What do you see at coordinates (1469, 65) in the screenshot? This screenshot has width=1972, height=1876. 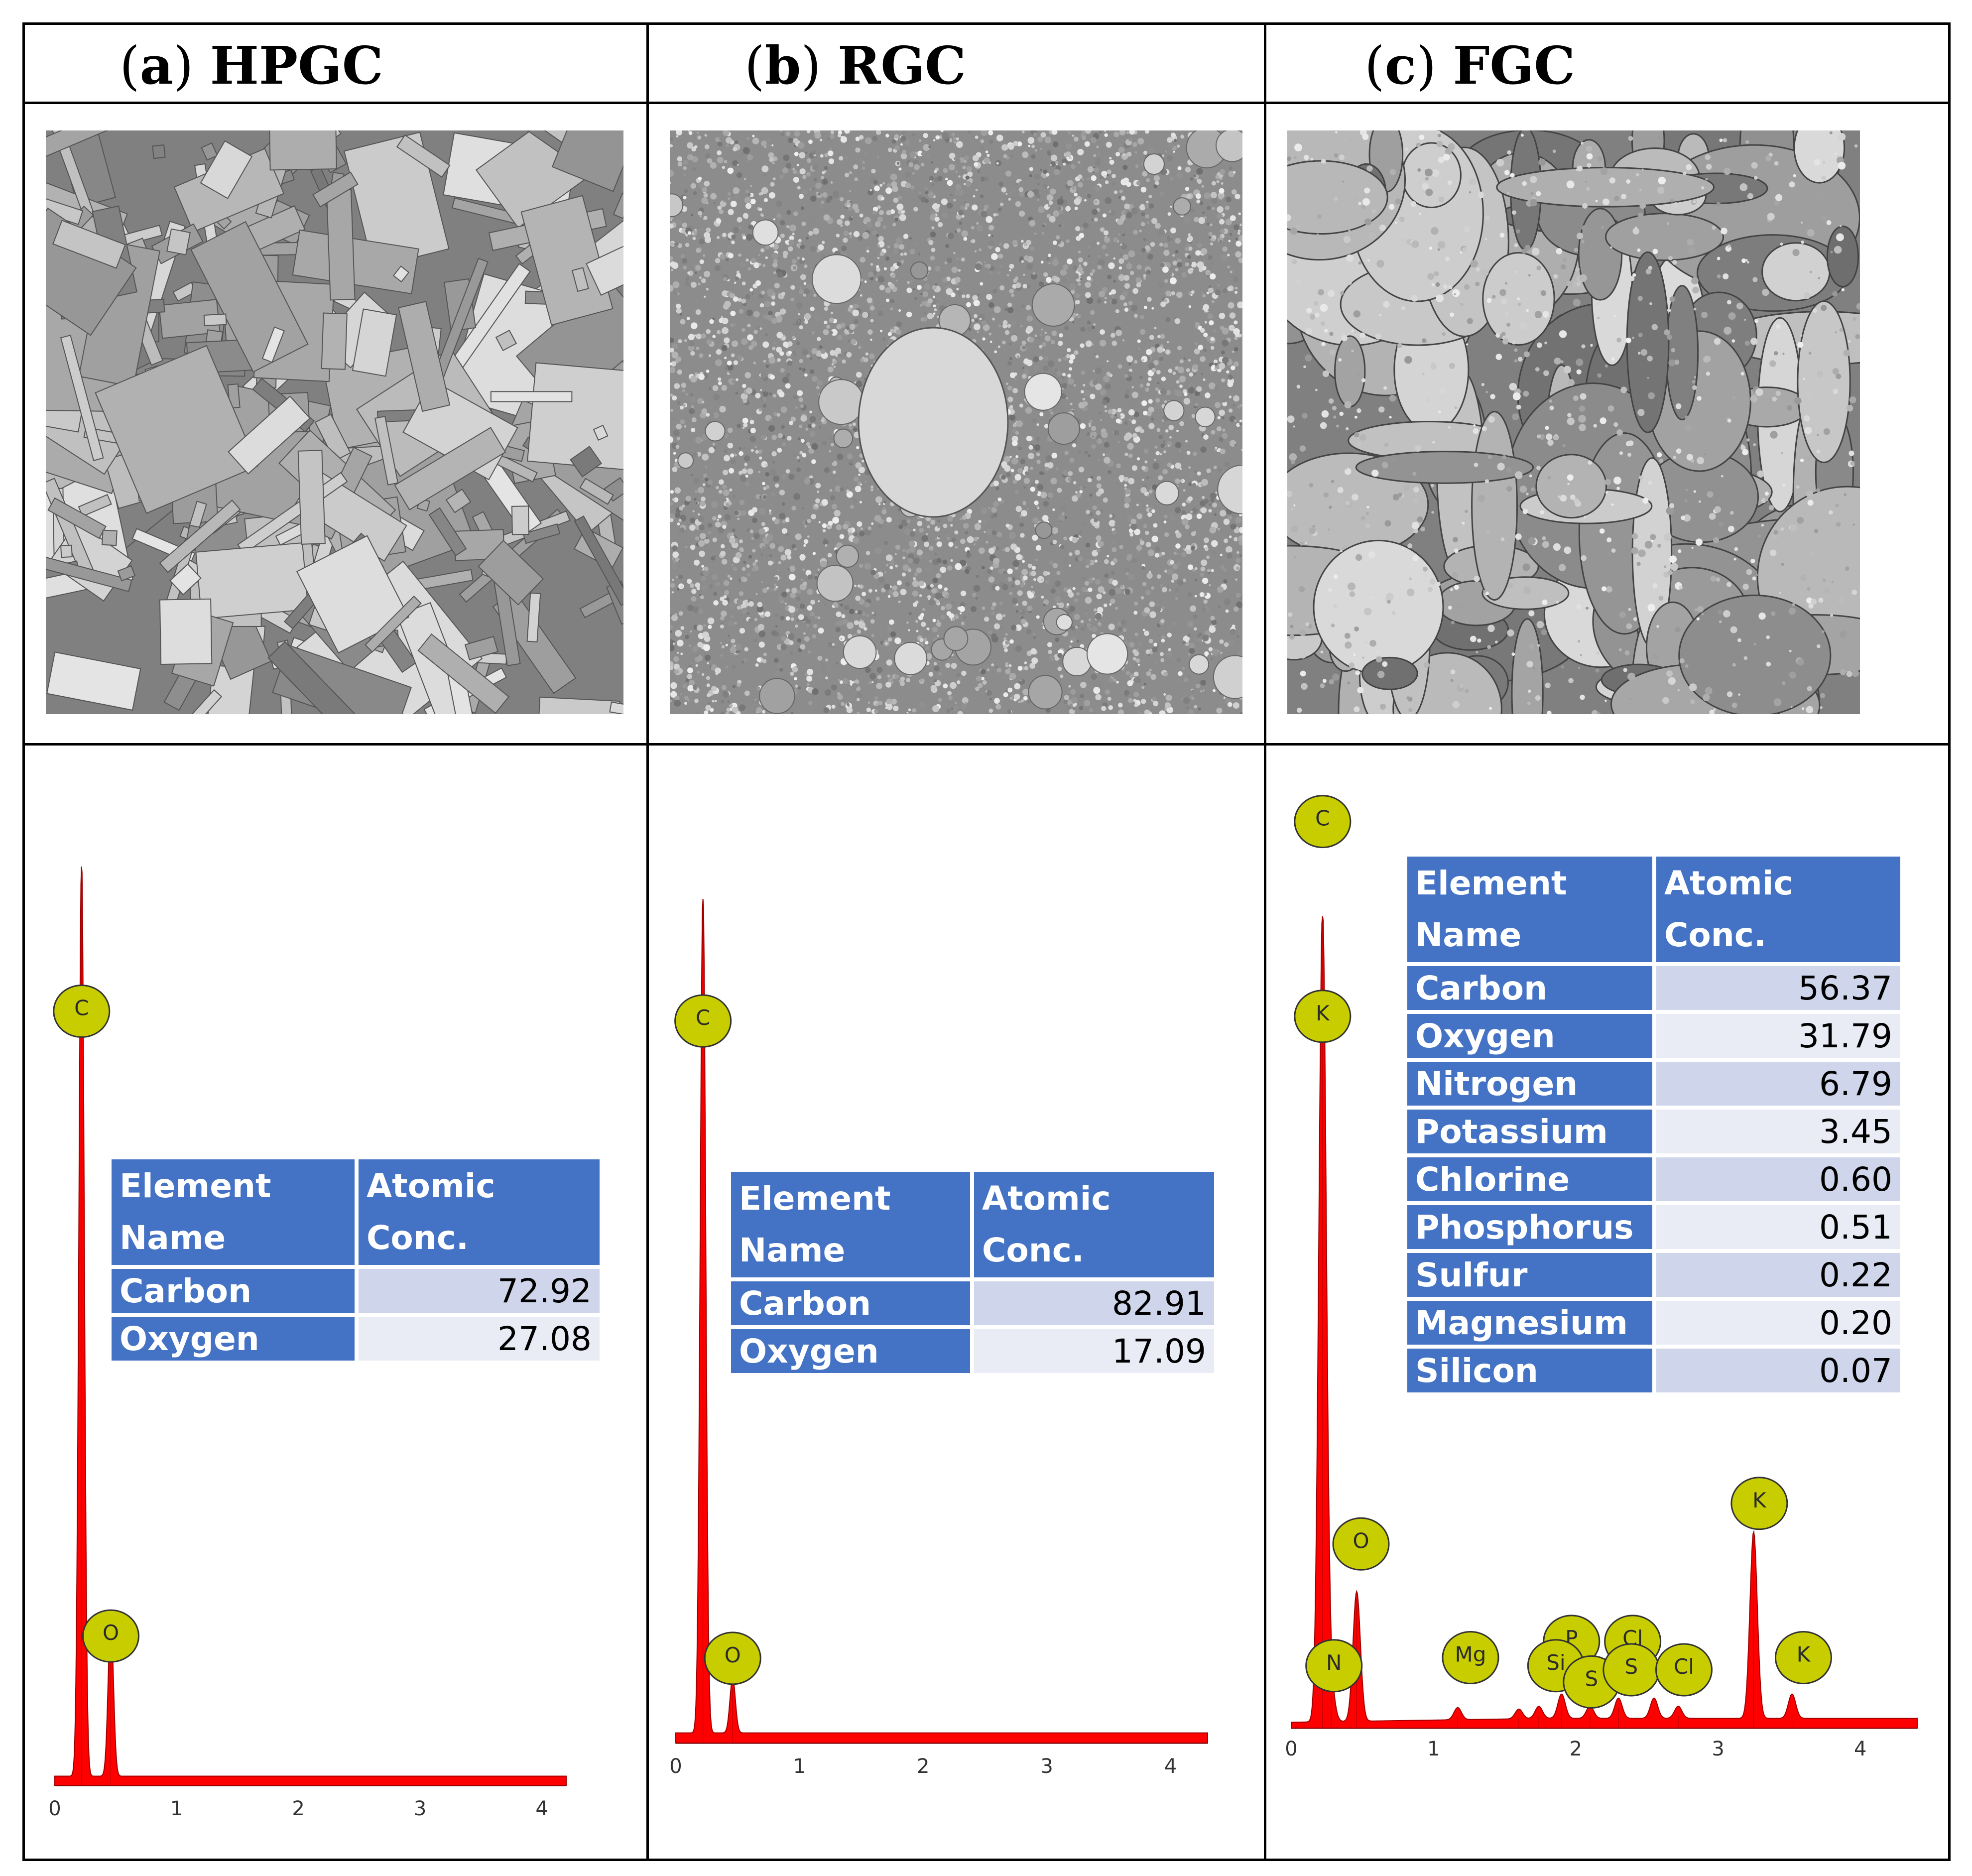 I see `panel-title-fgc: (c) FGC` at bounding box center [1469, 65].